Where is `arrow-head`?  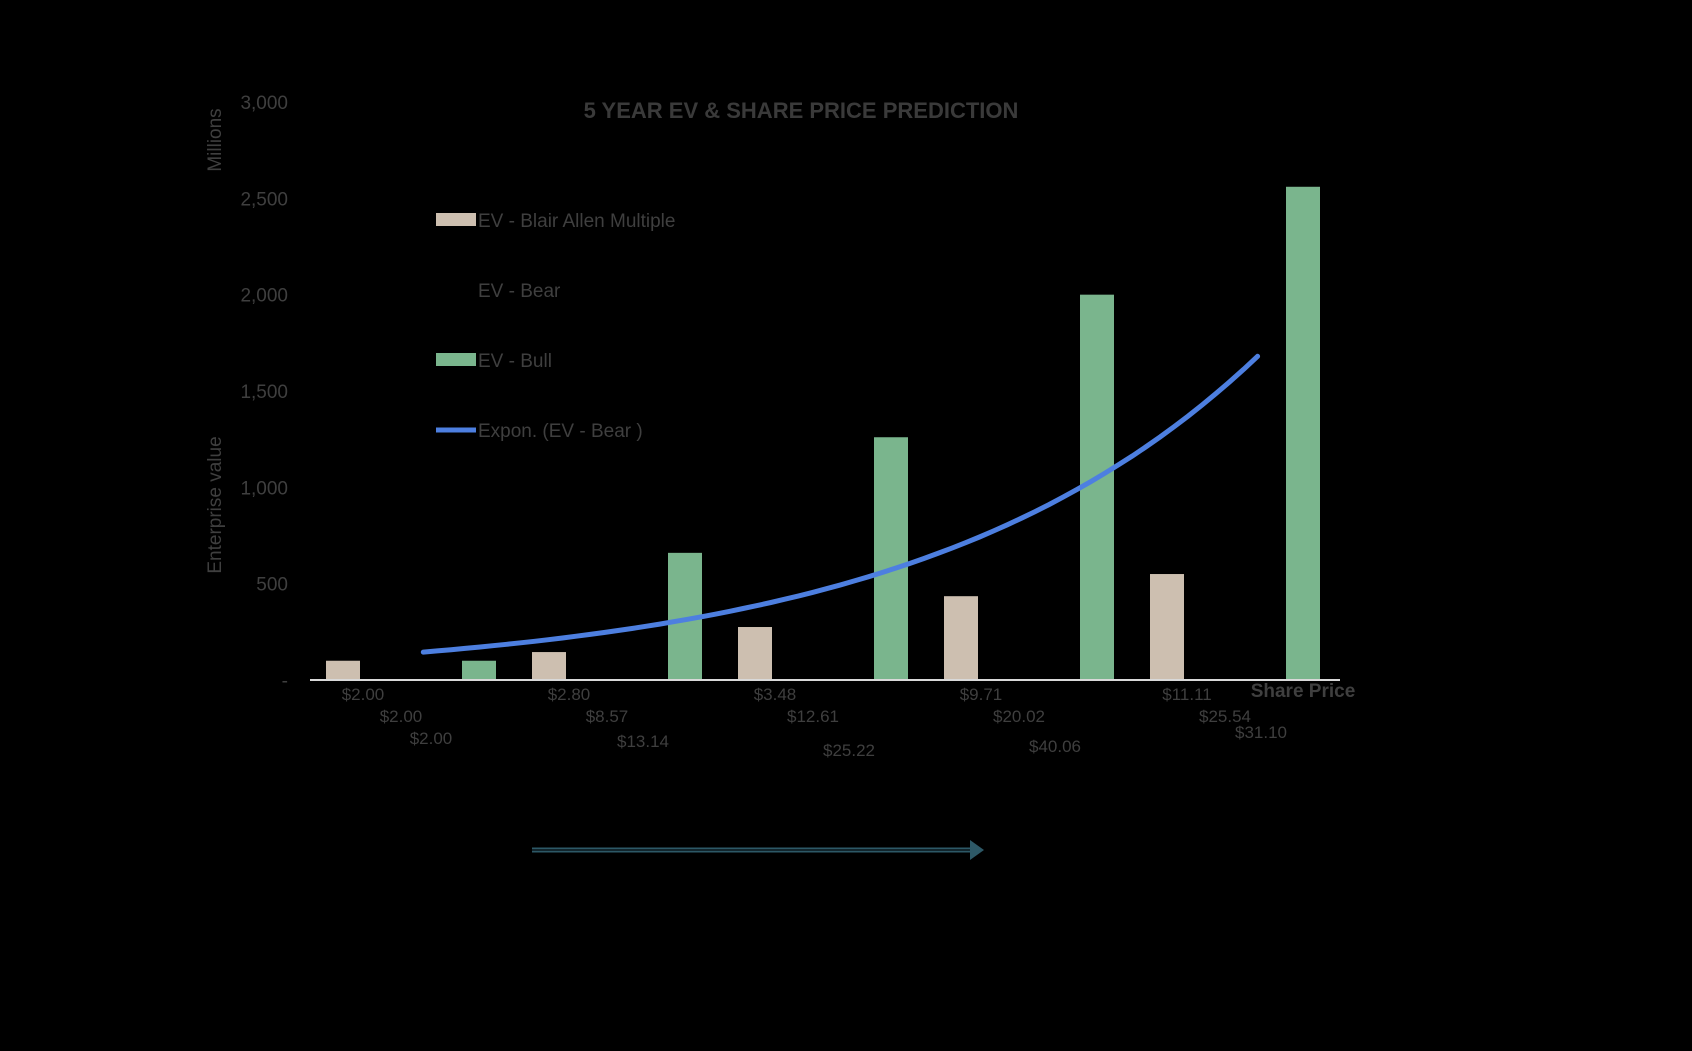 arrow-head is located at coordinates (977, 850).